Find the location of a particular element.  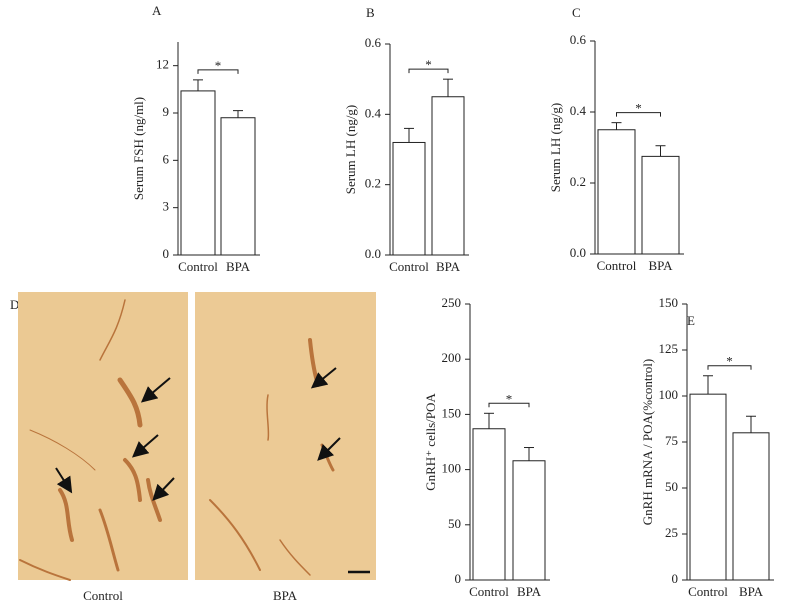

arrows is located at coordinates (198, 434).